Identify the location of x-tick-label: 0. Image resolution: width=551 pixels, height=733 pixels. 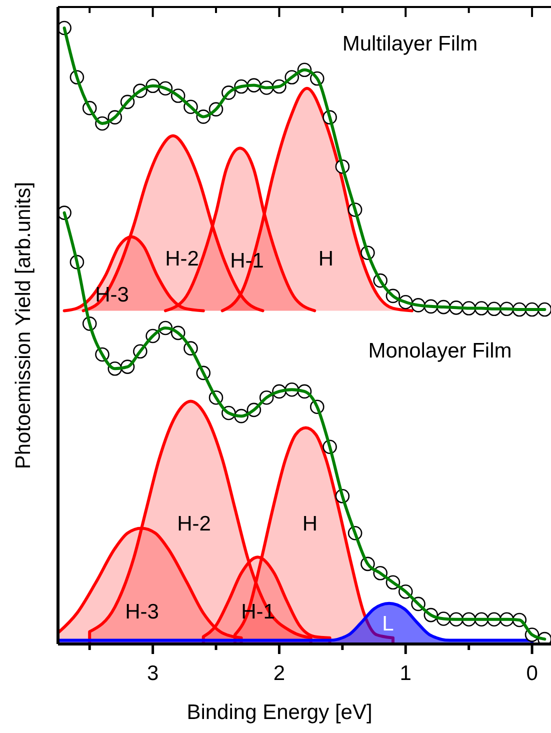
(532, 673).